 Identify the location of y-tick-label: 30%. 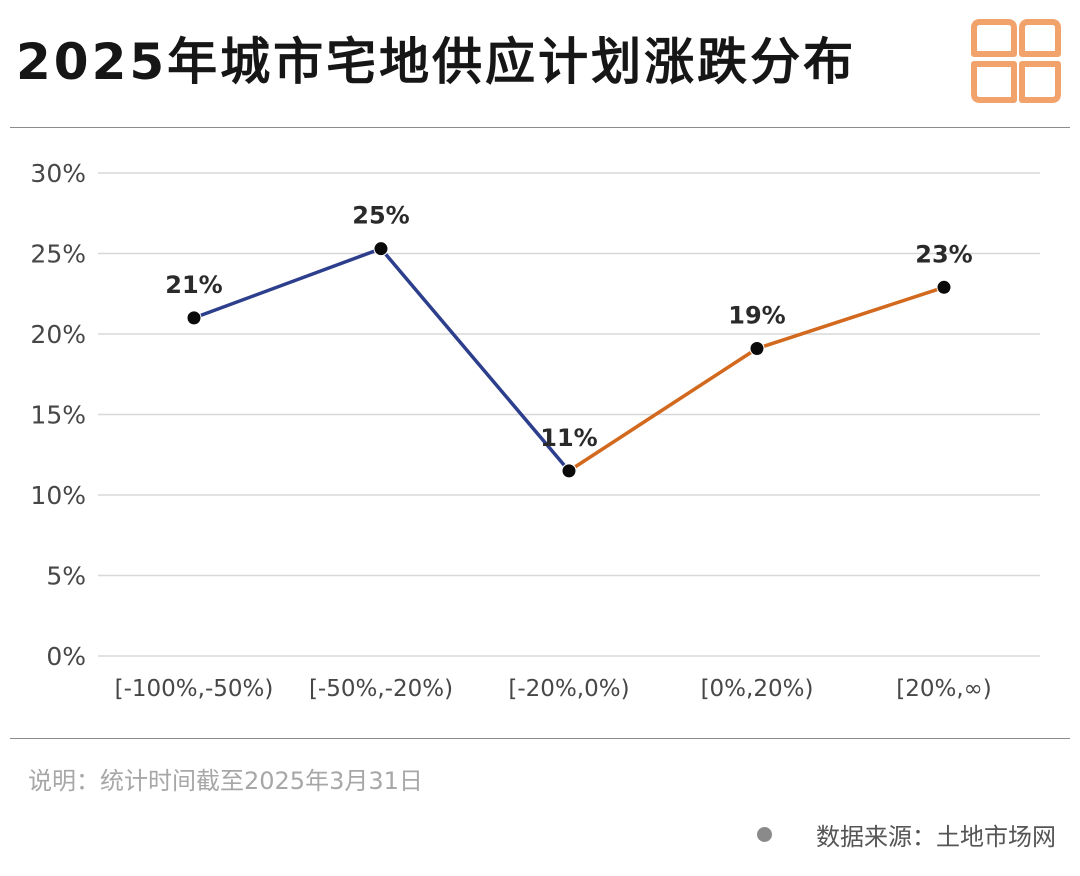
(58, 173).